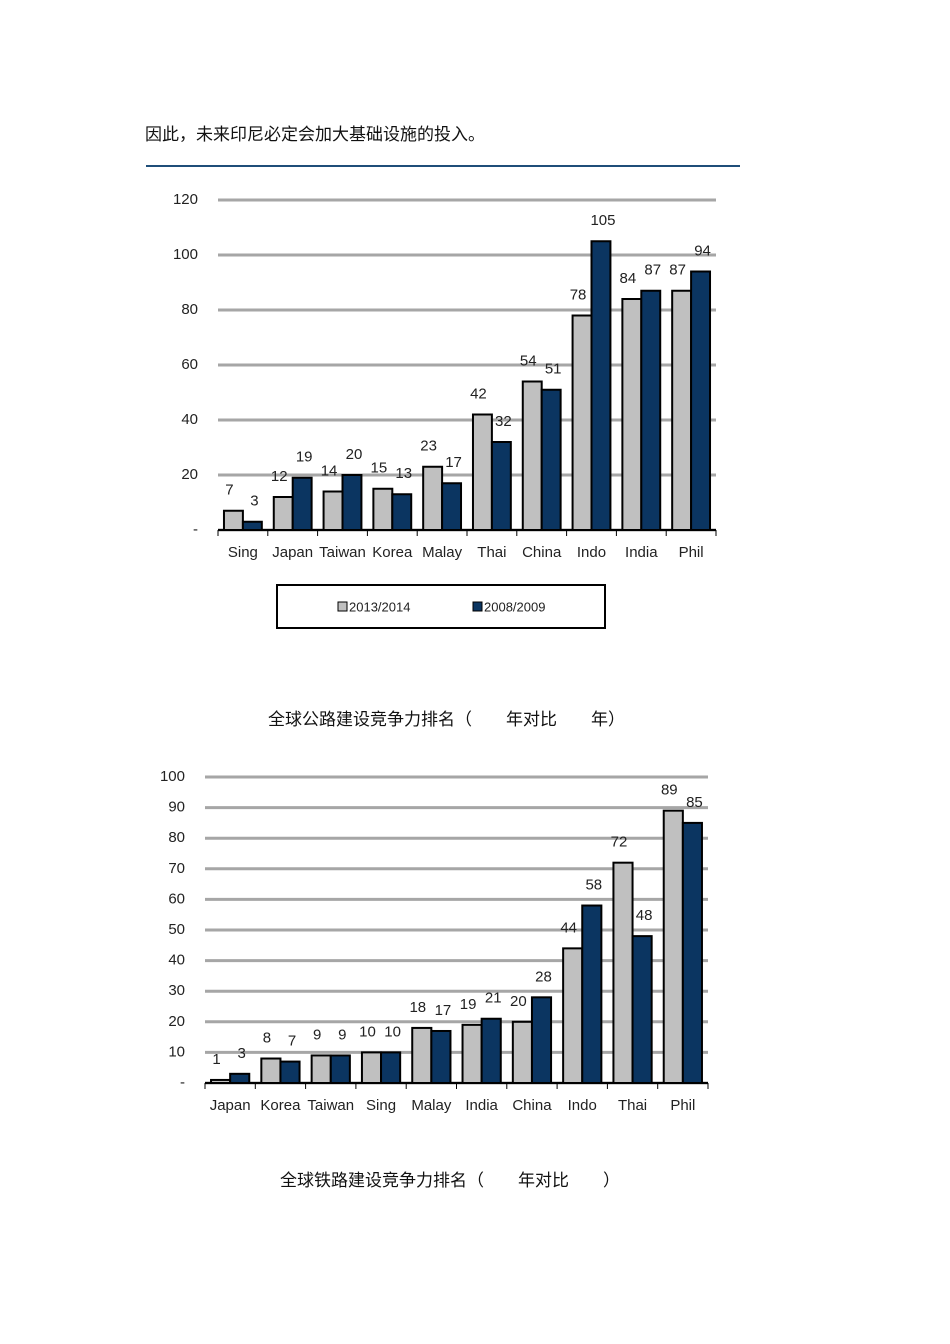  Describe the element at coordinates (644, 915) in the screenshot. I see `data-label: 48` at that location.